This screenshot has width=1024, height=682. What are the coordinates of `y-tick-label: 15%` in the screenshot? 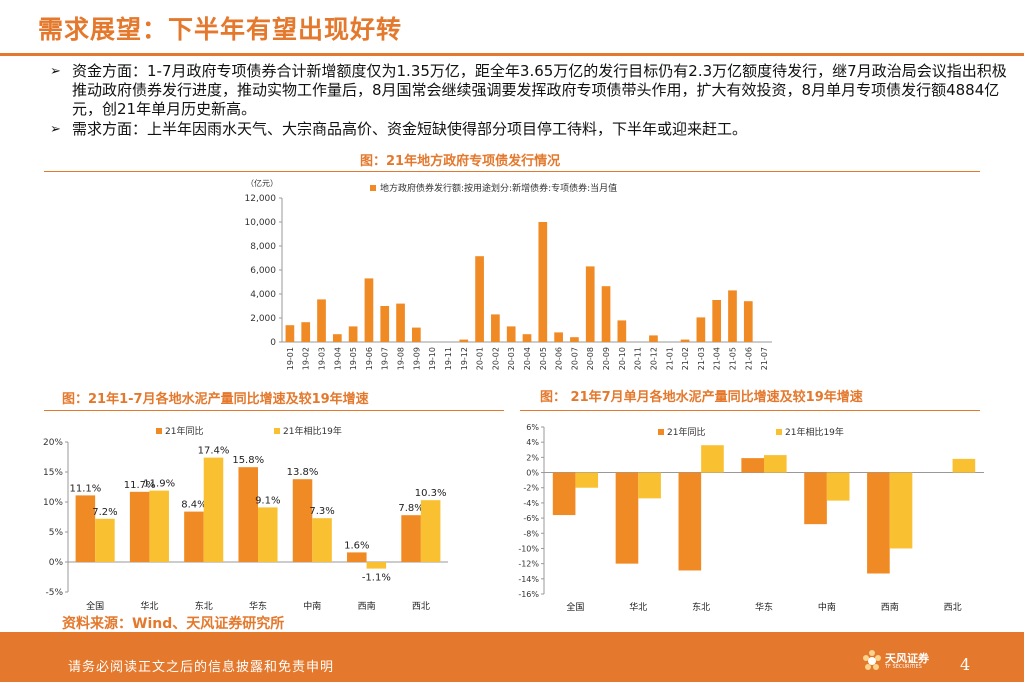 It's located at (53, 473).